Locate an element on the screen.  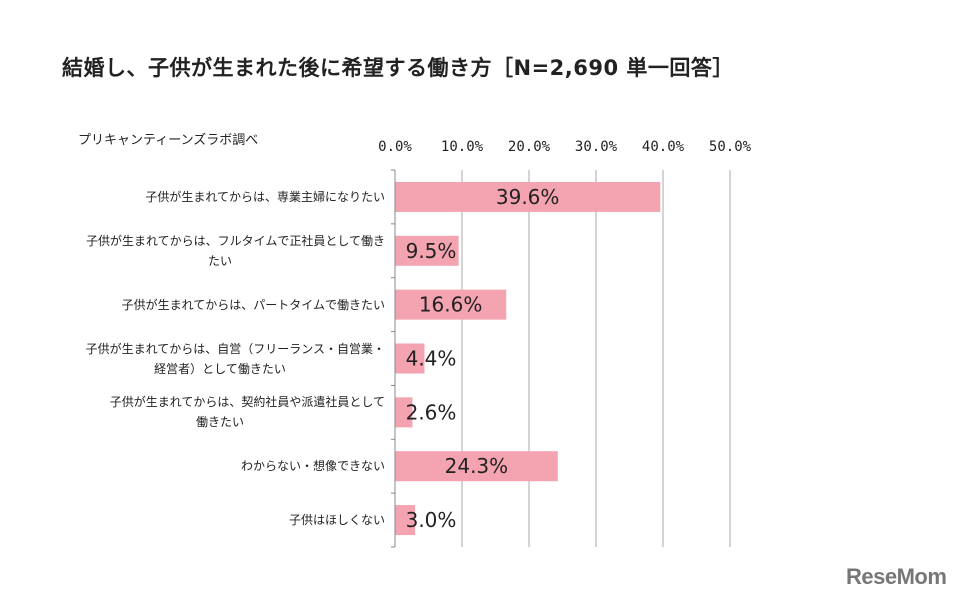
data-label: 16.6% is located at coordinates (451, 305).